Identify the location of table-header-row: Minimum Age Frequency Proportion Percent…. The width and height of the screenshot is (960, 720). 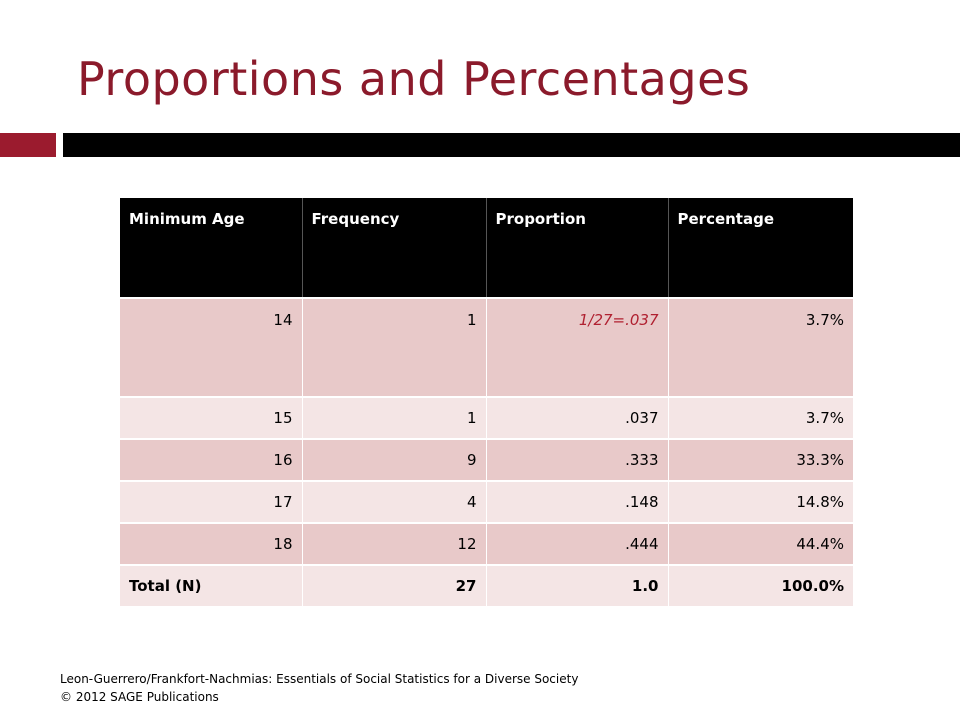
(486, 248).